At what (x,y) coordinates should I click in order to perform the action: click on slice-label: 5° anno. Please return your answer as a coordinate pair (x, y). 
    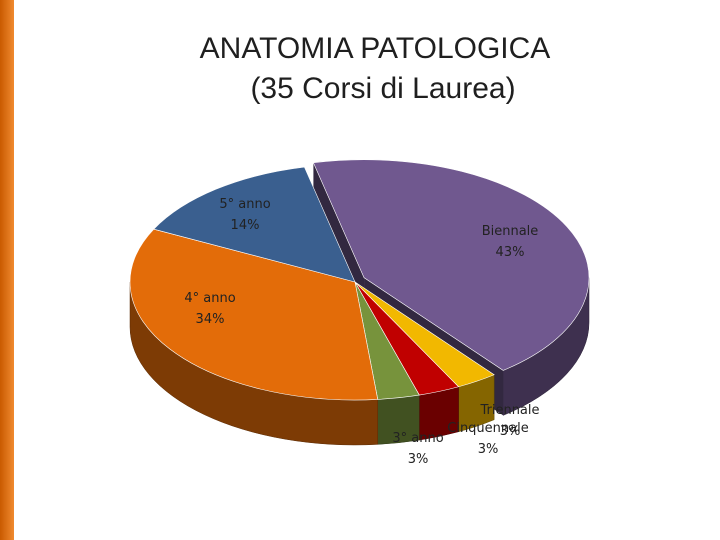
    Looking at the image, I should click on (244, 204).